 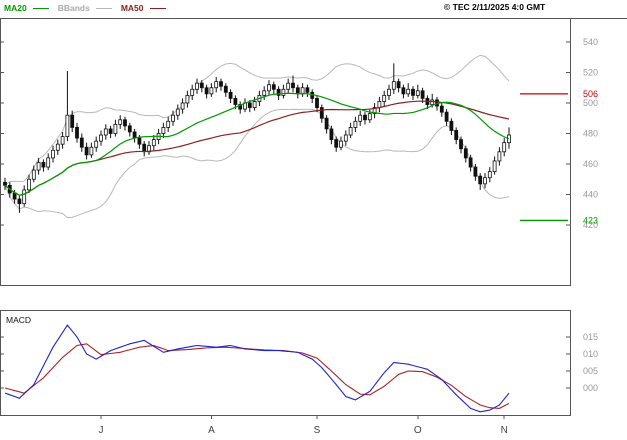 What do you see at coordinates (590, 94) in the screenshot?
I see `resistance-level-label: 506` at bounding box center [590, 94].